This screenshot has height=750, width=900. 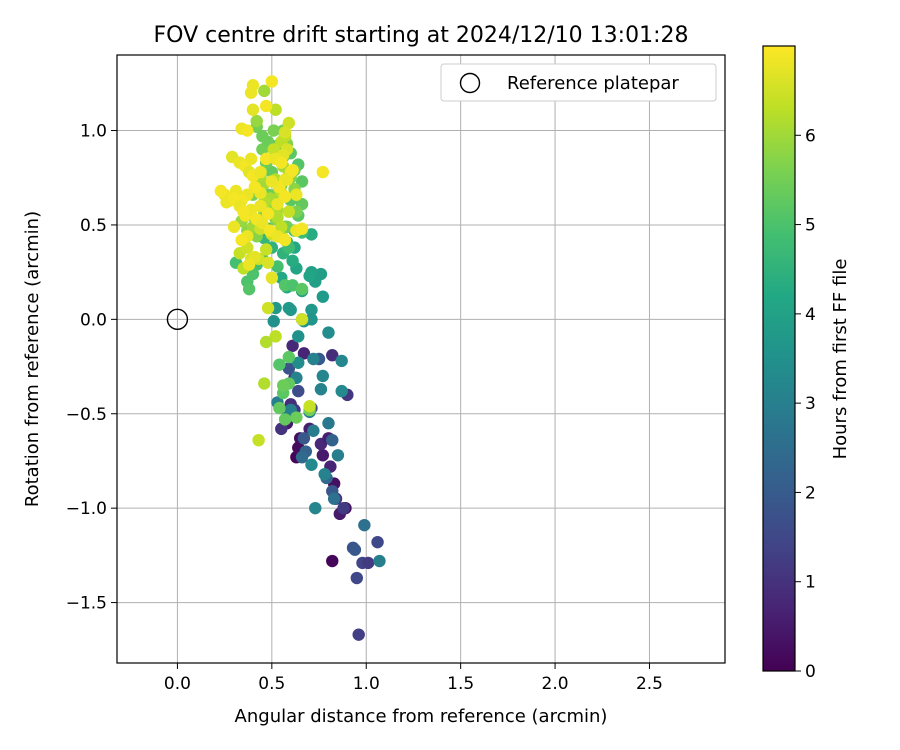 I want to click on legend-entry-reference: Reference platepar, so click(x=593, y=83).